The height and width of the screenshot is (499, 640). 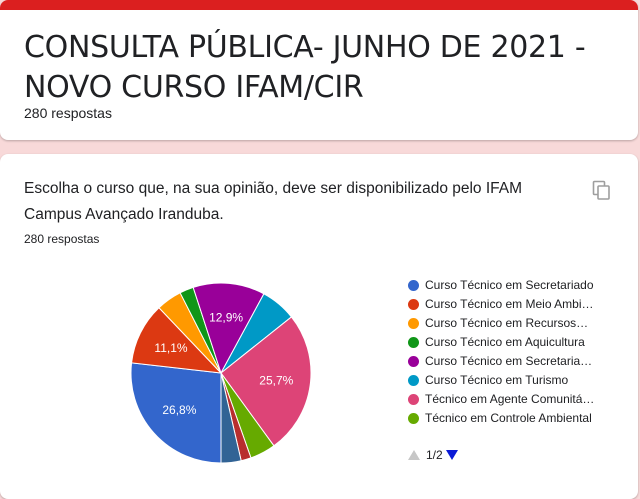 I want to click on copy-icon-glyph, so click(x=601, y=190).